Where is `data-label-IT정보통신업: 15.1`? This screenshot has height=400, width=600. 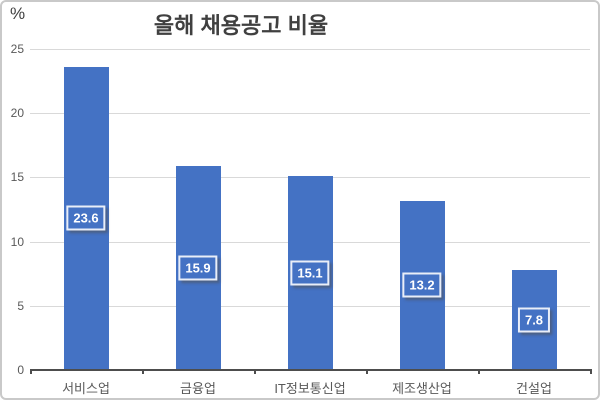
data-label-IT정보통신업: 15.1 is located at coordinates (310, 273).